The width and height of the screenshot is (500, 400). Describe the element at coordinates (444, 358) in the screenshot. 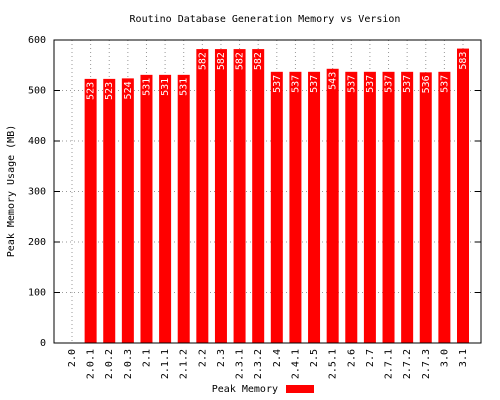

I see `x-tick-label: 3.0` at that location.